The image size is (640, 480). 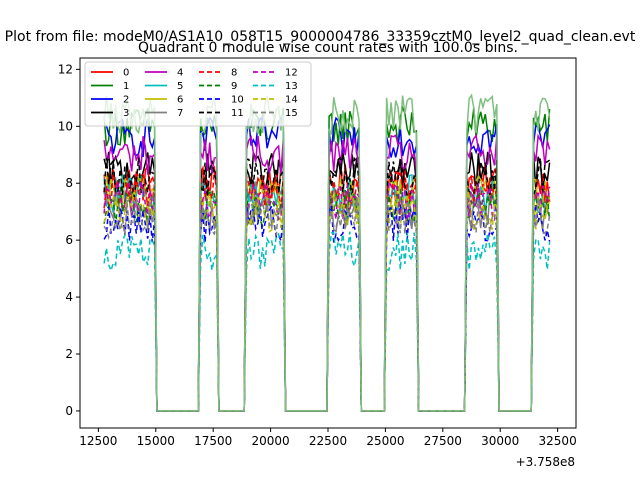 I want to click on legend-label: 13, so click(x=291, y=86).